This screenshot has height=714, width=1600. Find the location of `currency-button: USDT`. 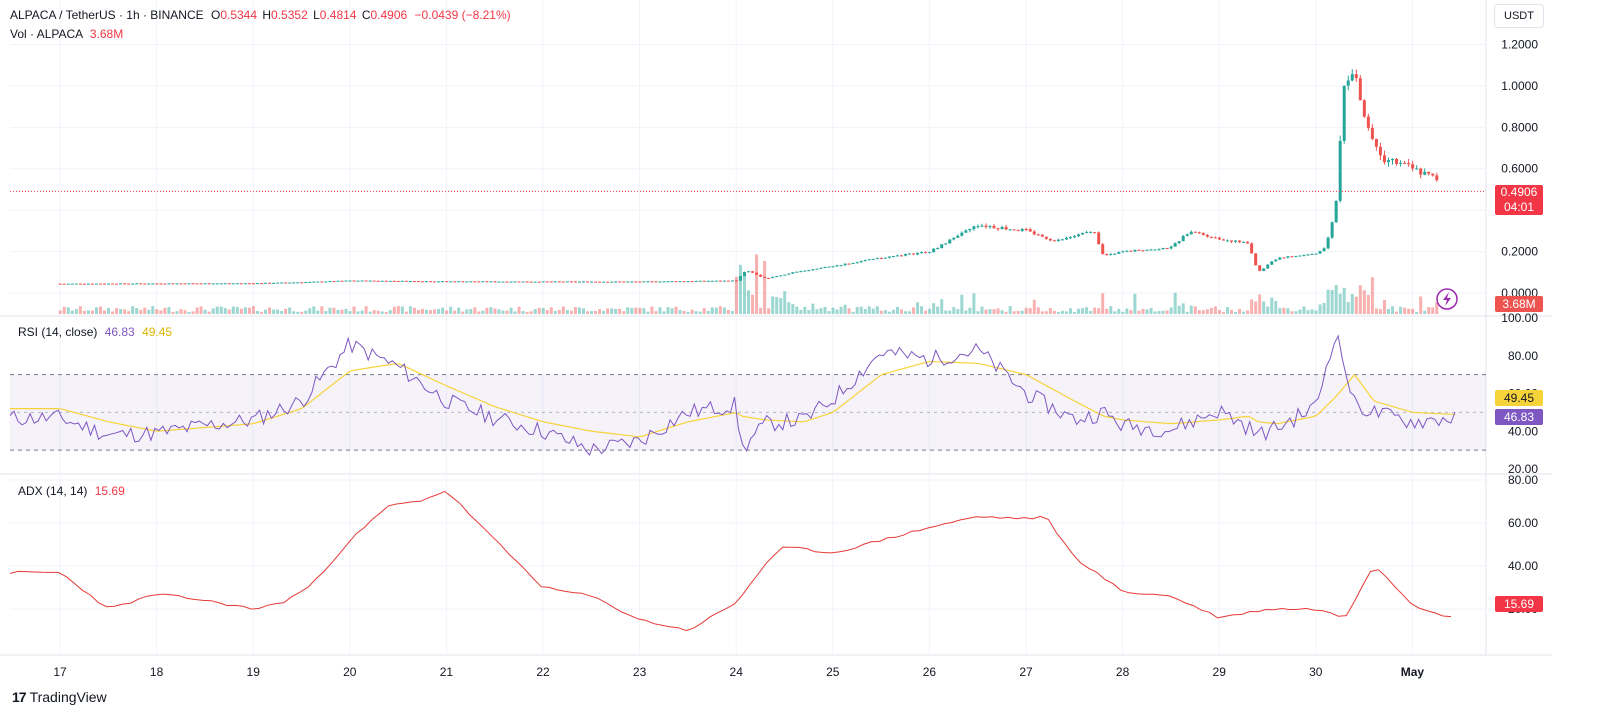

currency-button: USDT is located at coordinates (1519, 16).